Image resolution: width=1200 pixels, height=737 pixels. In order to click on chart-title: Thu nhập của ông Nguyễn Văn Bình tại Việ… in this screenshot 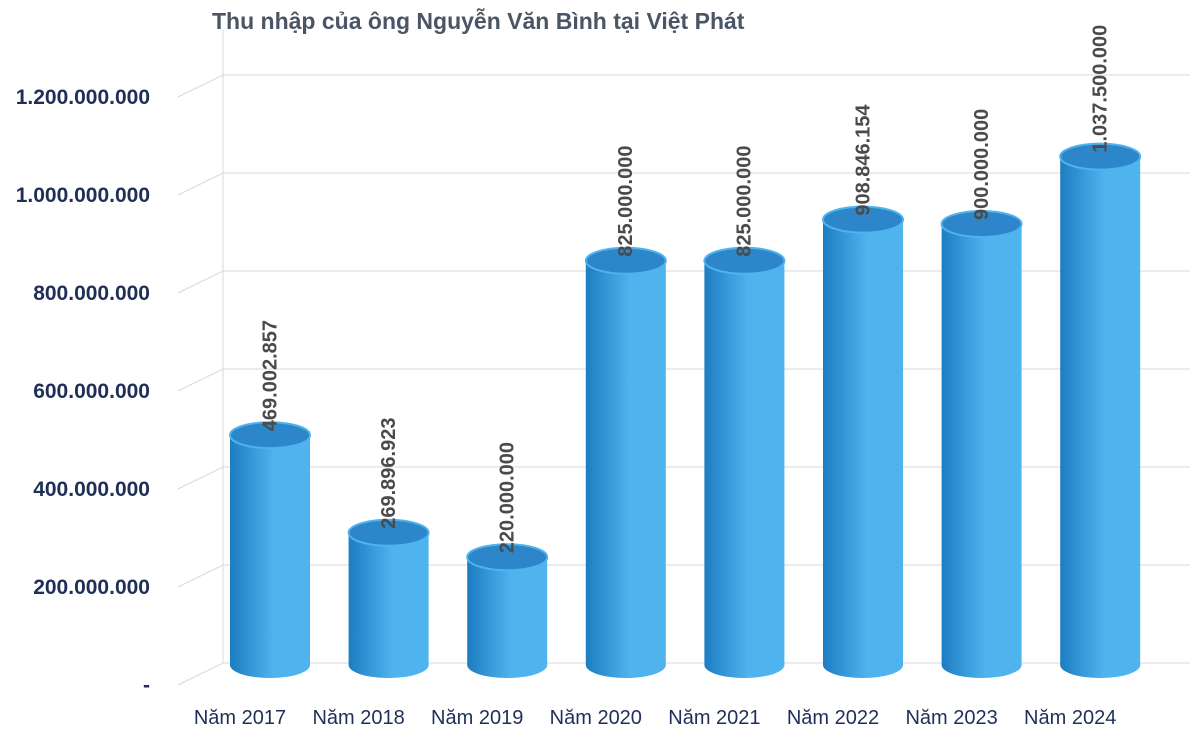, I will do `click(478, 21)`.